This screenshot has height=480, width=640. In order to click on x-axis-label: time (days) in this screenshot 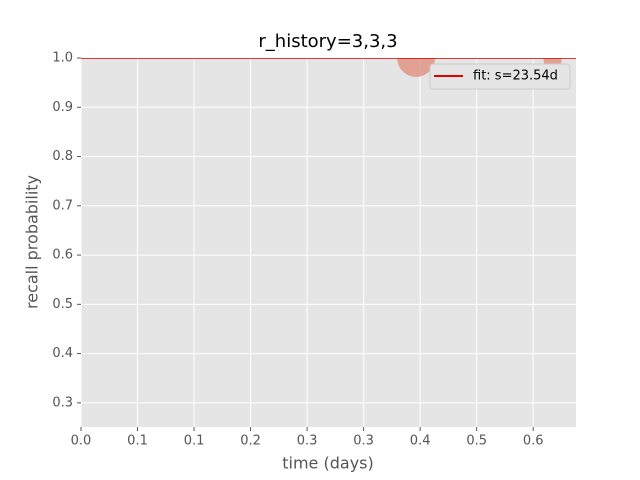, I will do `click(327, 463)`.